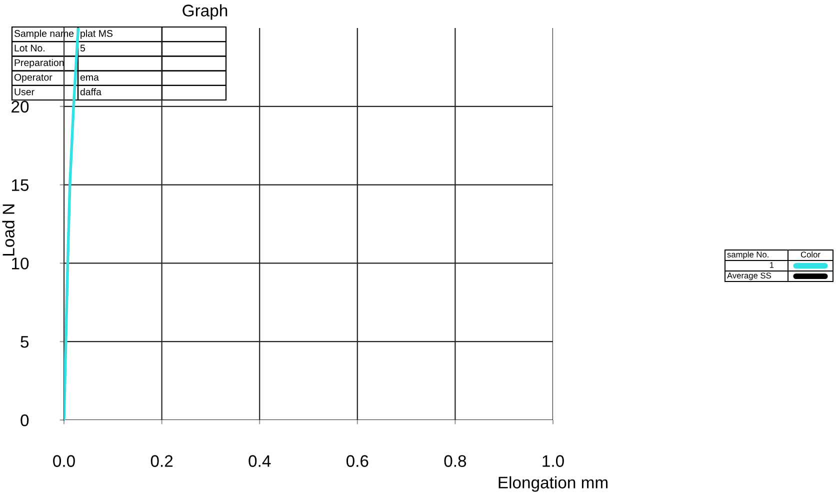  Describe the element at coordinates (33, 78) in the screenshot. I see `text: Operator` at that location.